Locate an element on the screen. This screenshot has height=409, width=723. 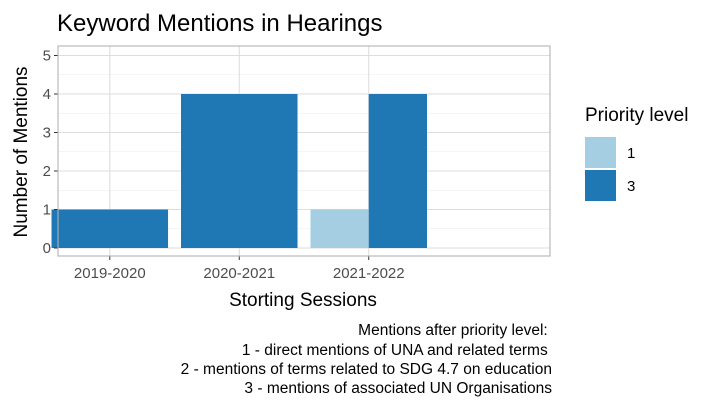
x-tick-label: 2021-2022 is located at coordinates (369, 273).